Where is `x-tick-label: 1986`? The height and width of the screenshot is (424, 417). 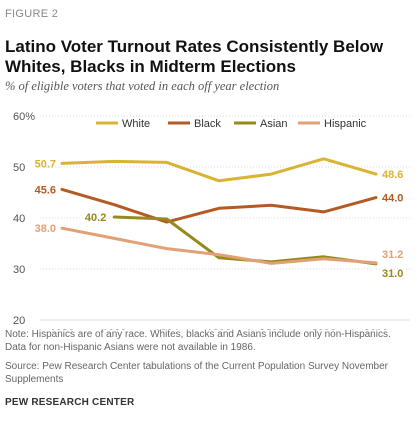 x-tick-label: 1986 is located at coordinates (62, 329).